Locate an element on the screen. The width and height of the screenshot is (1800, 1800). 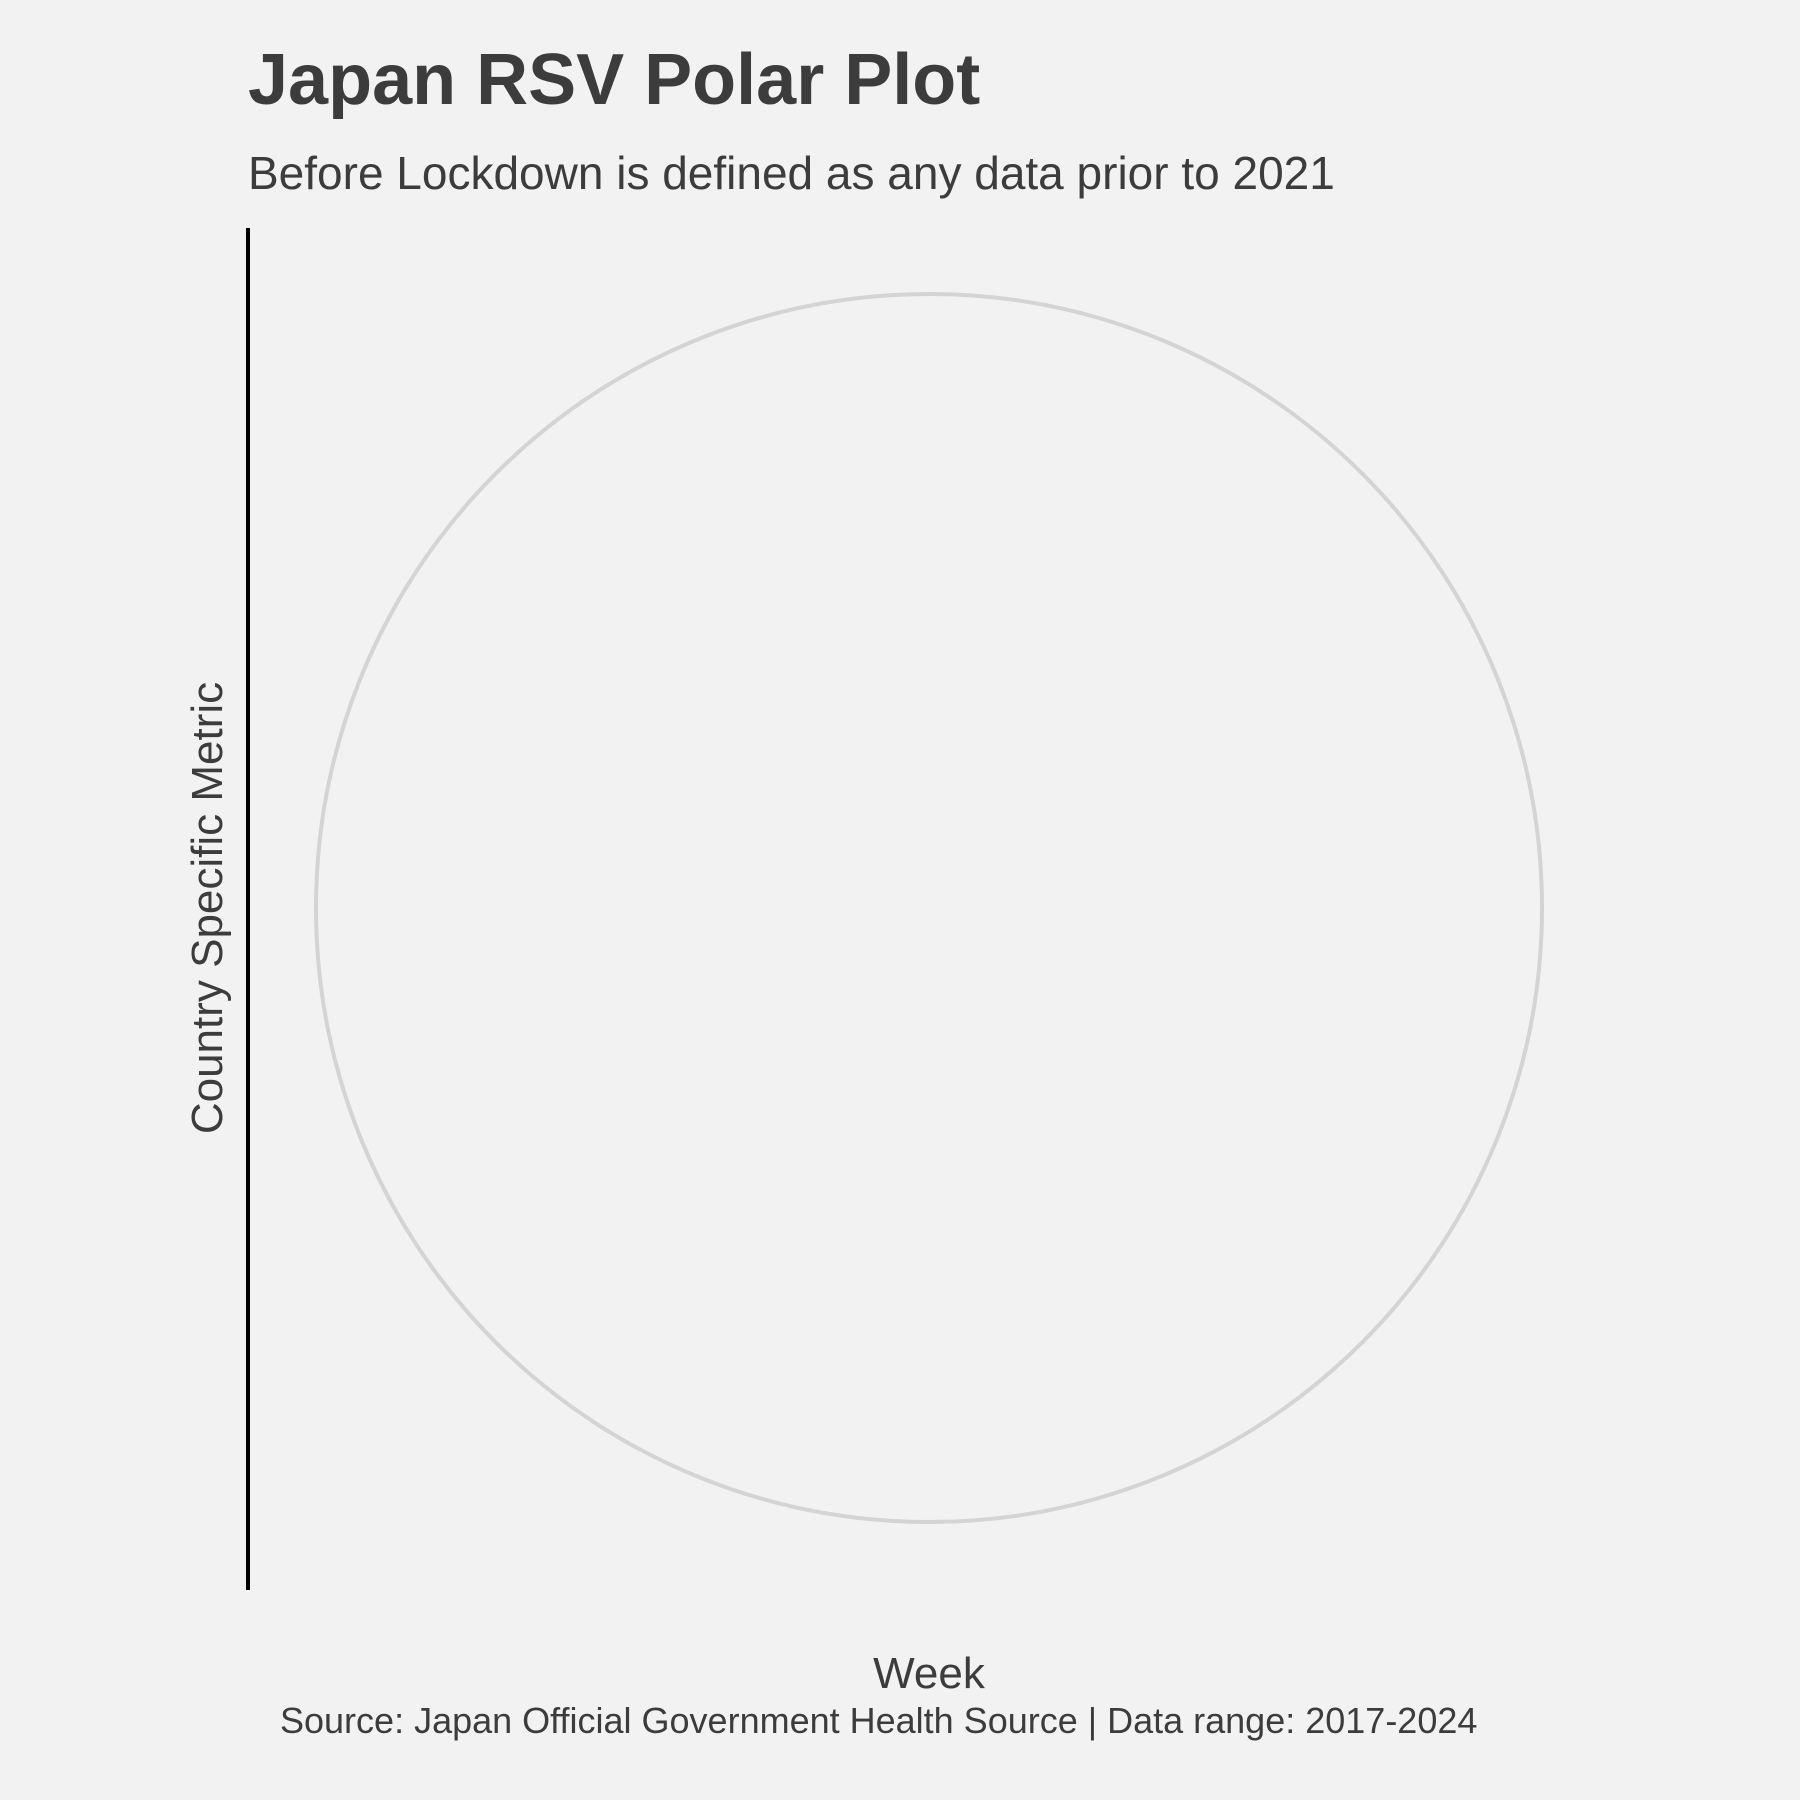
chart-title: Japan RSV Polar Plot is located at coordinates (614, 80).